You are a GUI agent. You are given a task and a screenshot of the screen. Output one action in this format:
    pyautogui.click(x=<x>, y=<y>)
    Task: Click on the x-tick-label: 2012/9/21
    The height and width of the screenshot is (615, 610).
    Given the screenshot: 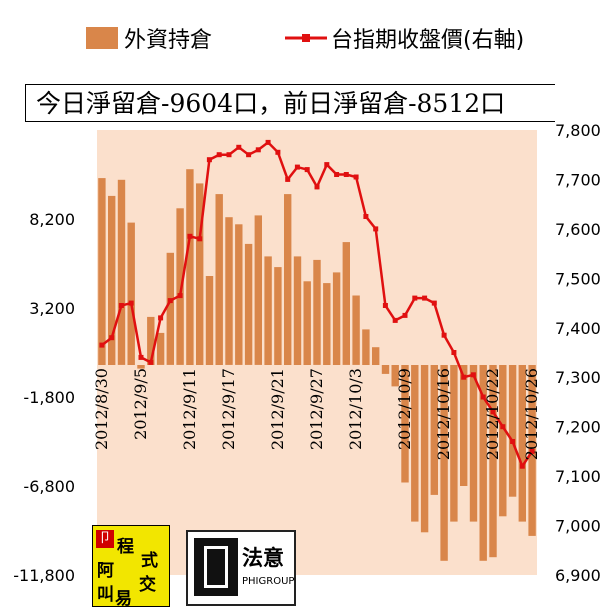 What is the action you would take?
    pyautogui.click(x=277, y=409)
    